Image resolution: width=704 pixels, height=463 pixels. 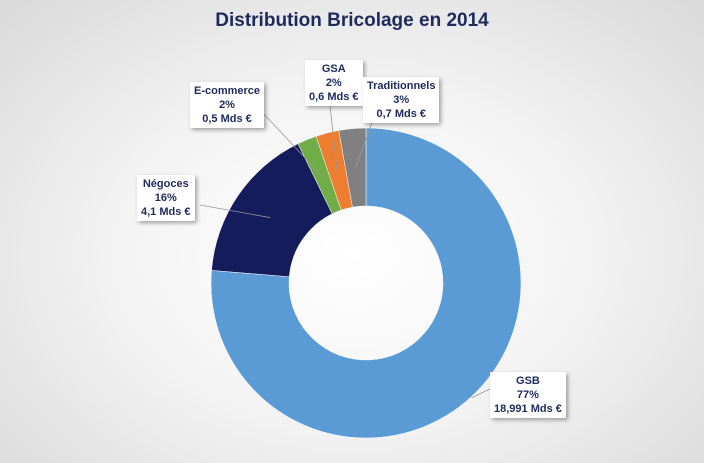 I want to click on data-label-négoces: Négoces 16% 4,1 Mds €, so click(x=166, y=198).